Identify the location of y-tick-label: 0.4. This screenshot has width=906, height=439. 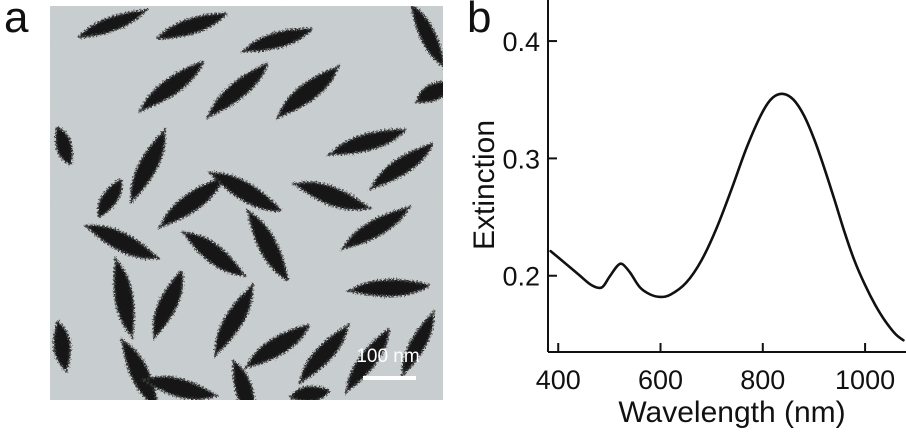
(521, 42).